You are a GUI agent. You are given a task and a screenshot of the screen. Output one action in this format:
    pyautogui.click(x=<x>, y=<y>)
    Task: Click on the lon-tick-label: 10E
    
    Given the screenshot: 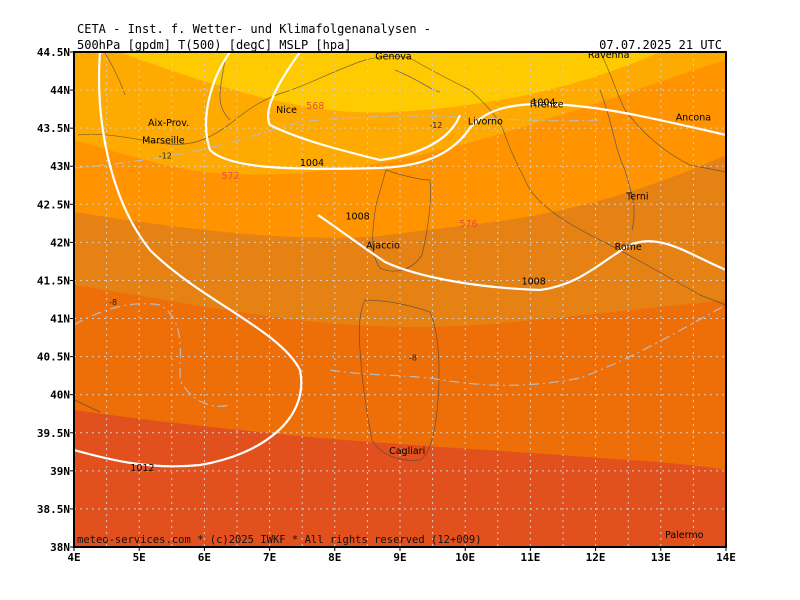 What is the action you would take?
    pyautogui.click(x=465, y=557)
    